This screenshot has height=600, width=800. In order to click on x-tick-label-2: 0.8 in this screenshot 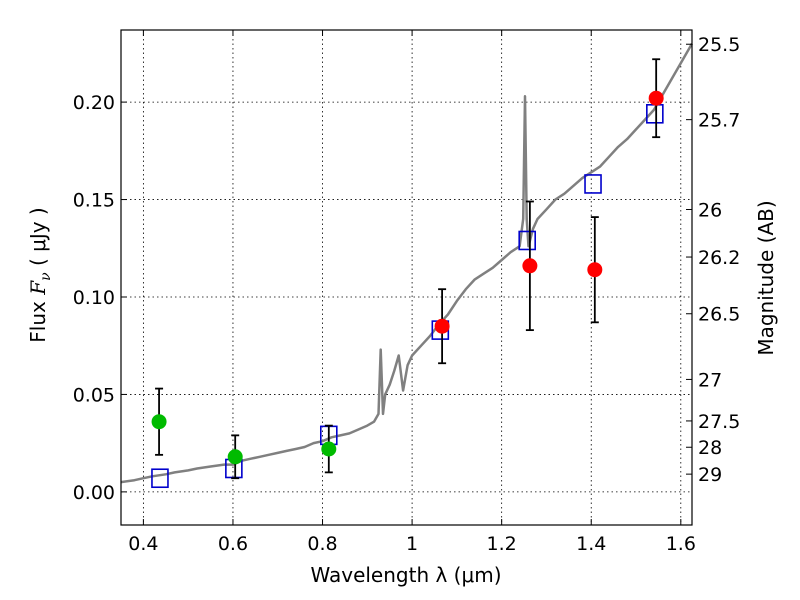, I will do `click(322, 544)`.